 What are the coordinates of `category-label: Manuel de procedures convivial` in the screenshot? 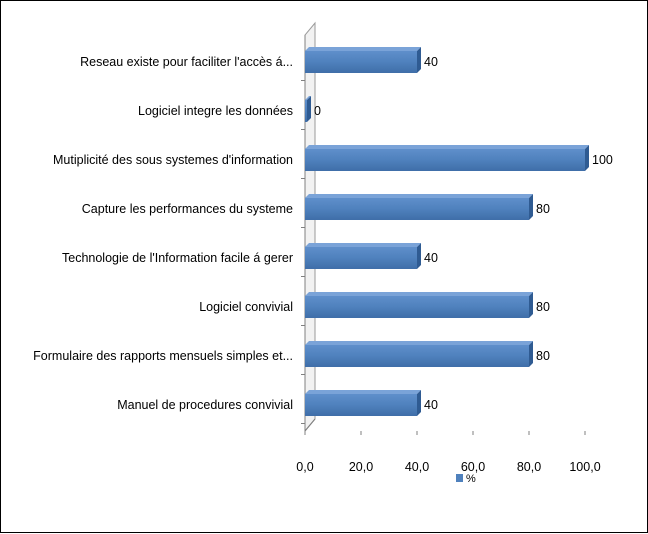 It's located at (205, 405).